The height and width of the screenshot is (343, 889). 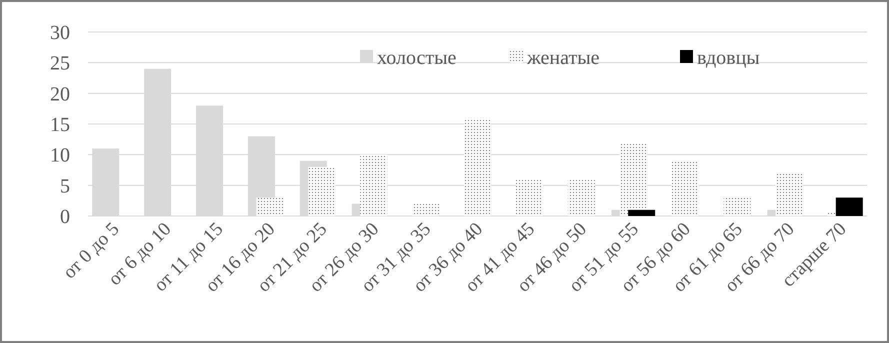 What do you see at coordinates (60, 125) in the screenshot?
I see `y-tick-label: 15` at bounding box center [60, 125].